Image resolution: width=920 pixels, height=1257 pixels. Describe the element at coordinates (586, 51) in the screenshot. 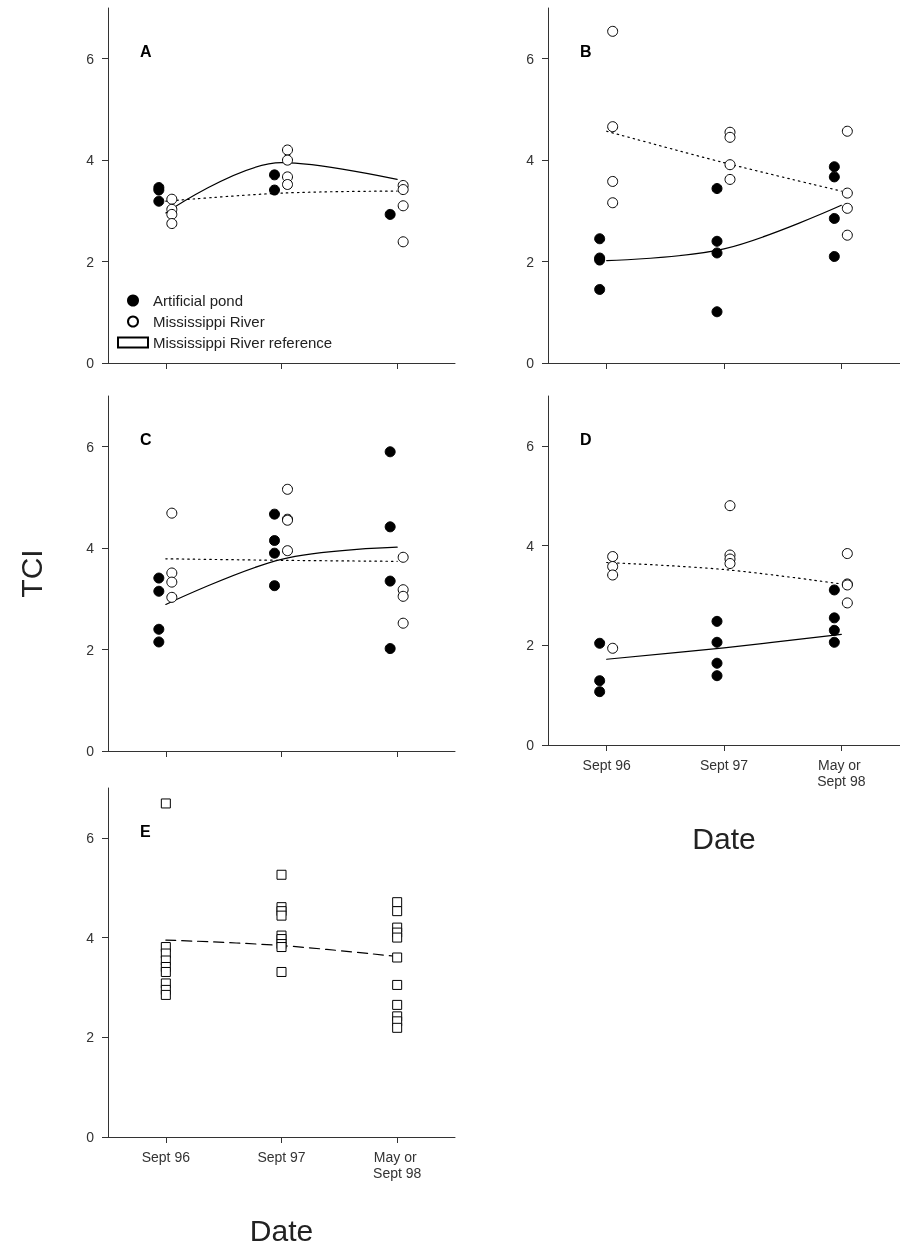

I see `text: B` at that location.